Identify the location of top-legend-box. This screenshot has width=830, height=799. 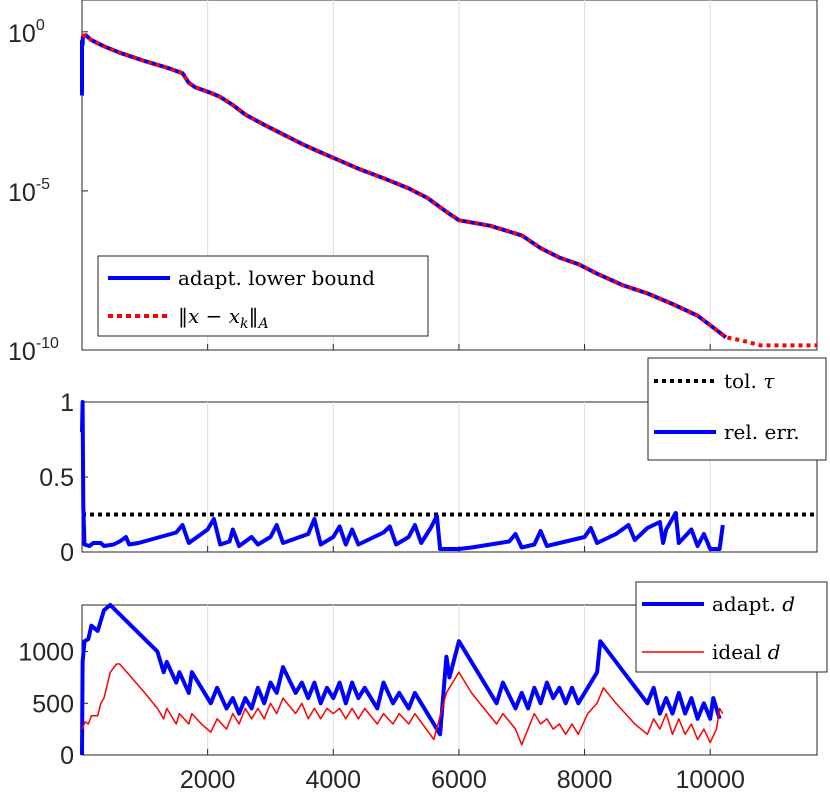
(263, 296).